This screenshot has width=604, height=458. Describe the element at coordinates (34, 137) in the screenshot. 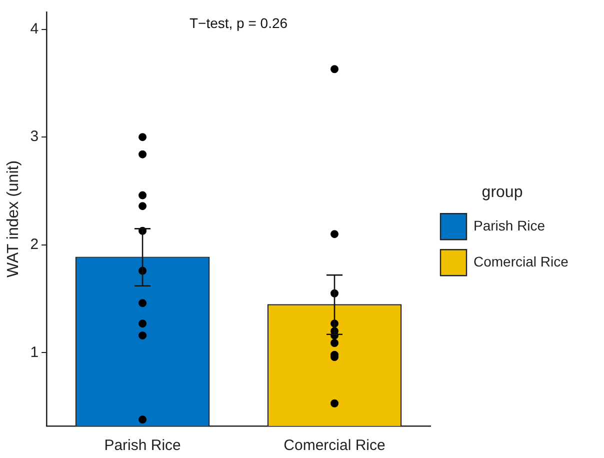

I see `y-tick-label: 3` at that location.